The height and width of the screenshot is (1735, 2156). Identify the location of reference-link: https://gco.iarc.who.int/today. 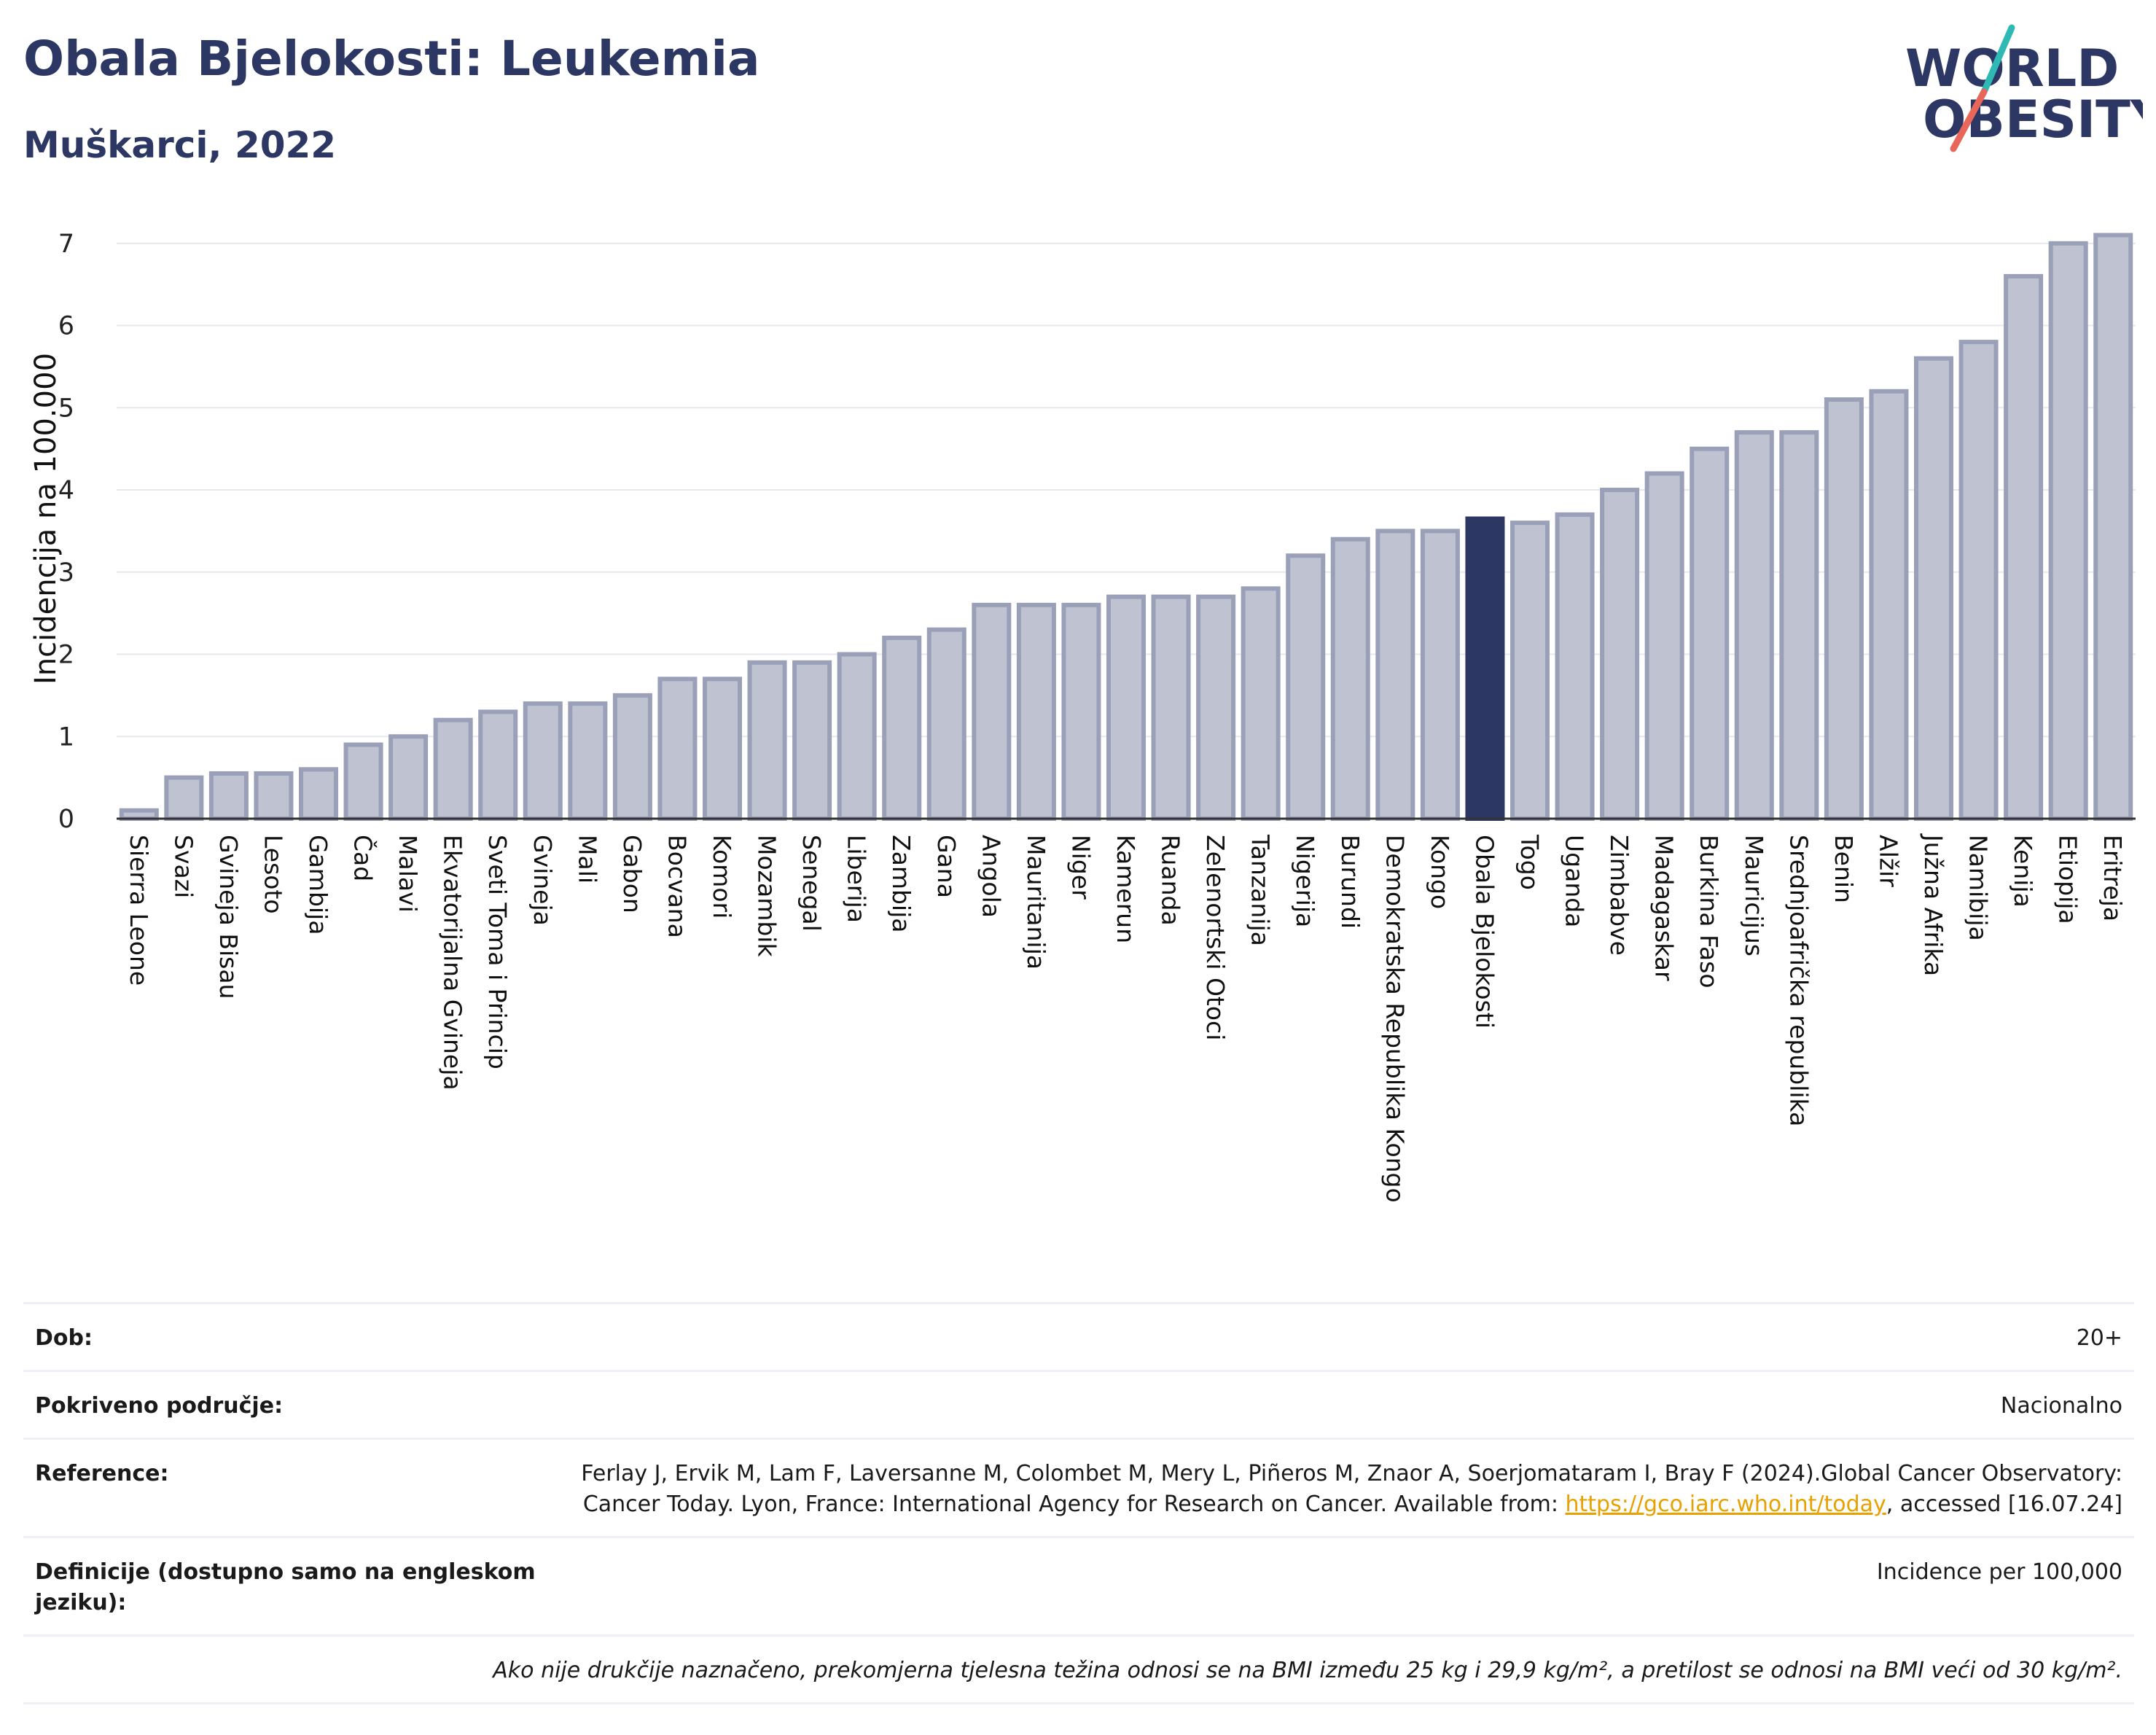
(1725, 1505).